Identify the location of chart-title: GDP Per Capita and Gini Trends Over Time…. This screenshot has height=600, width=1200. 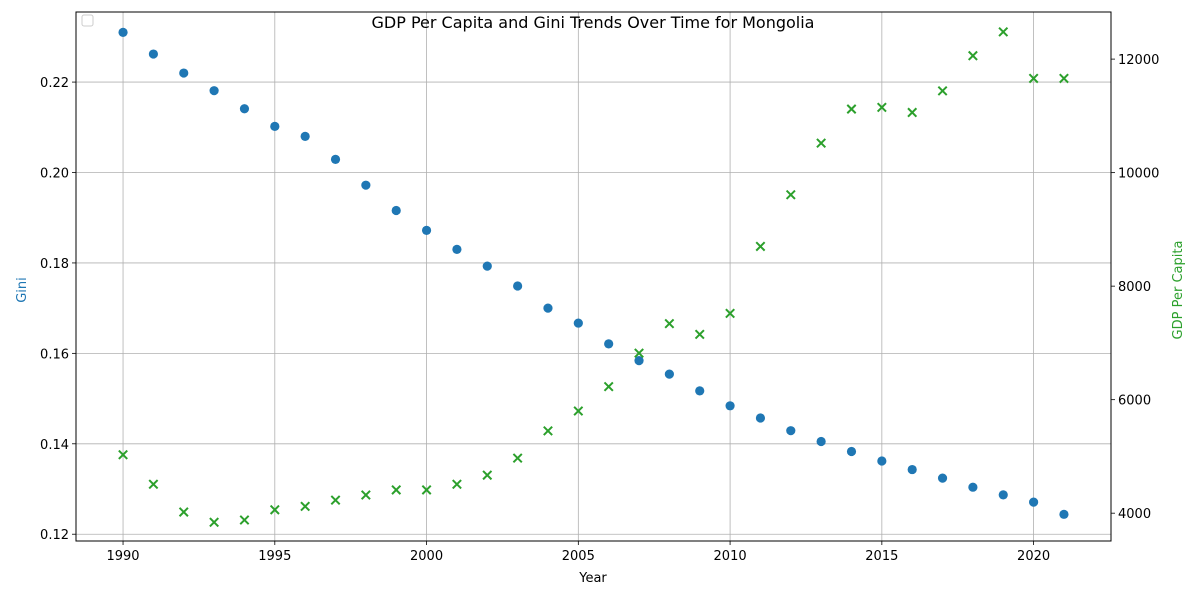
(593, 22).